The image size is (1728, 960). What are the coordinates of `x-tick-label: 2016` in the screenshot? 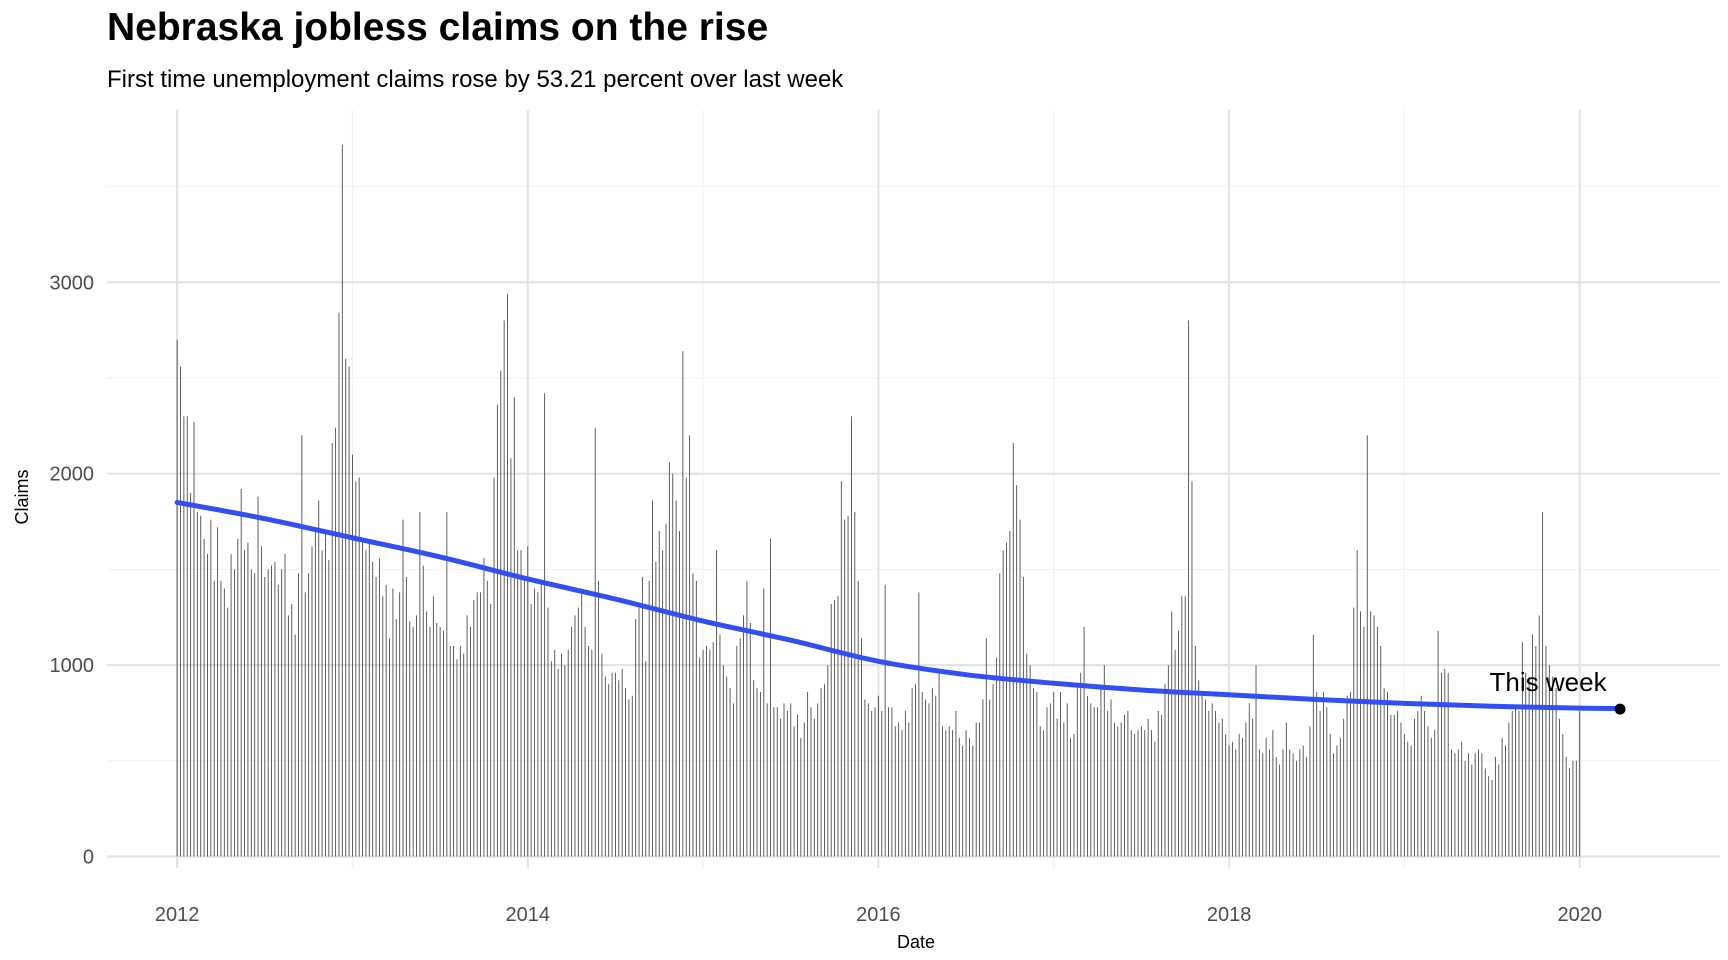 It's located at (878, 915).